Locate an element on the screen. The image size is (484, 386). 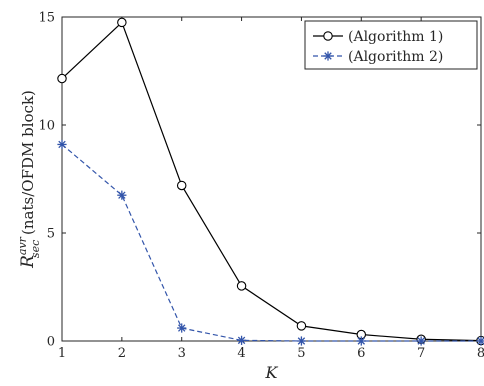
legend-label: (Algorithm 2) is located at coordinates (395, 57).